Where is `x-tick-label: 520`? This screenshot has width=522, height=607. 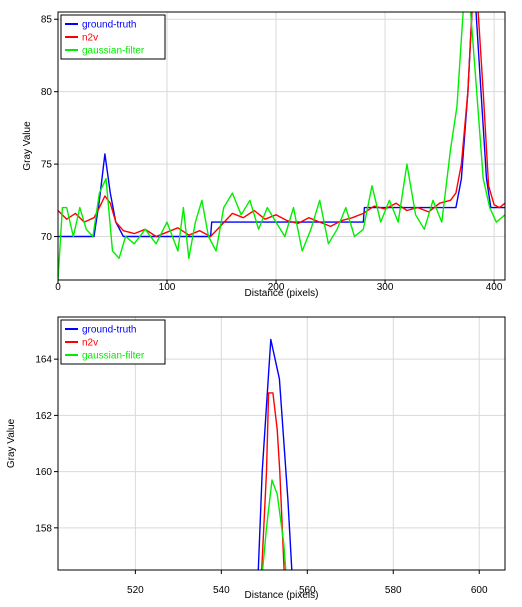
x-tick-label: 520 is located at coordinates (135, 590).